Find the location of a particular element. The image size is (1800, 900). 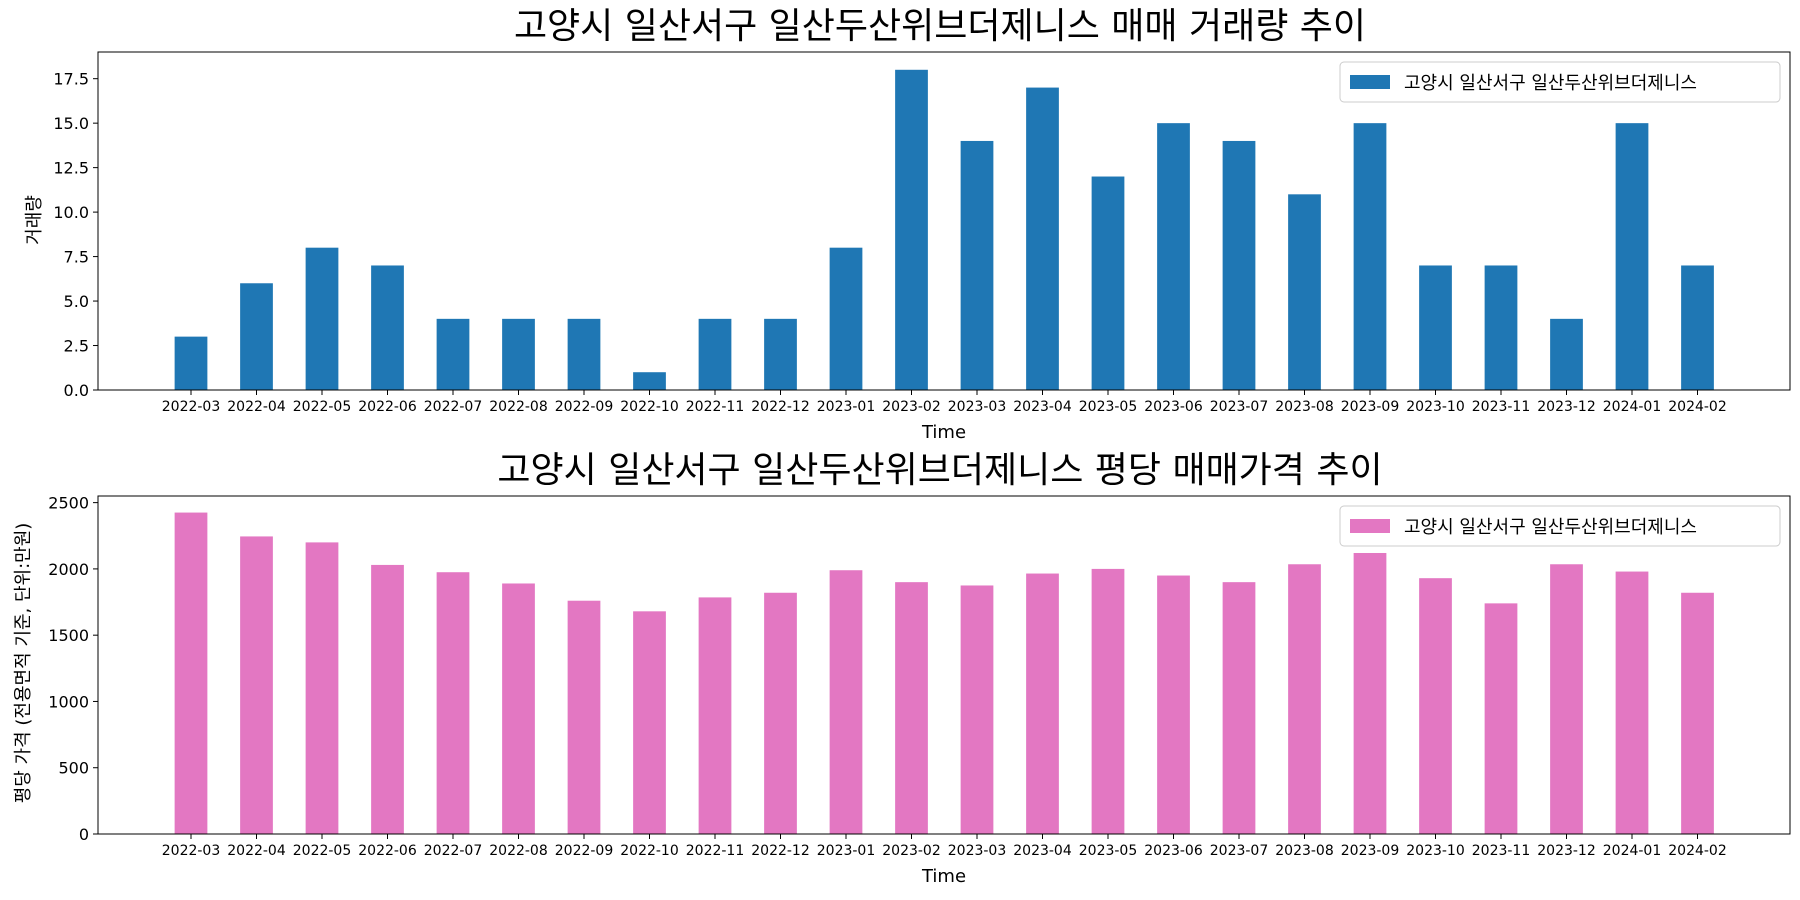

x-tick-label: 2023-03 is located at coordinates (977, 407).